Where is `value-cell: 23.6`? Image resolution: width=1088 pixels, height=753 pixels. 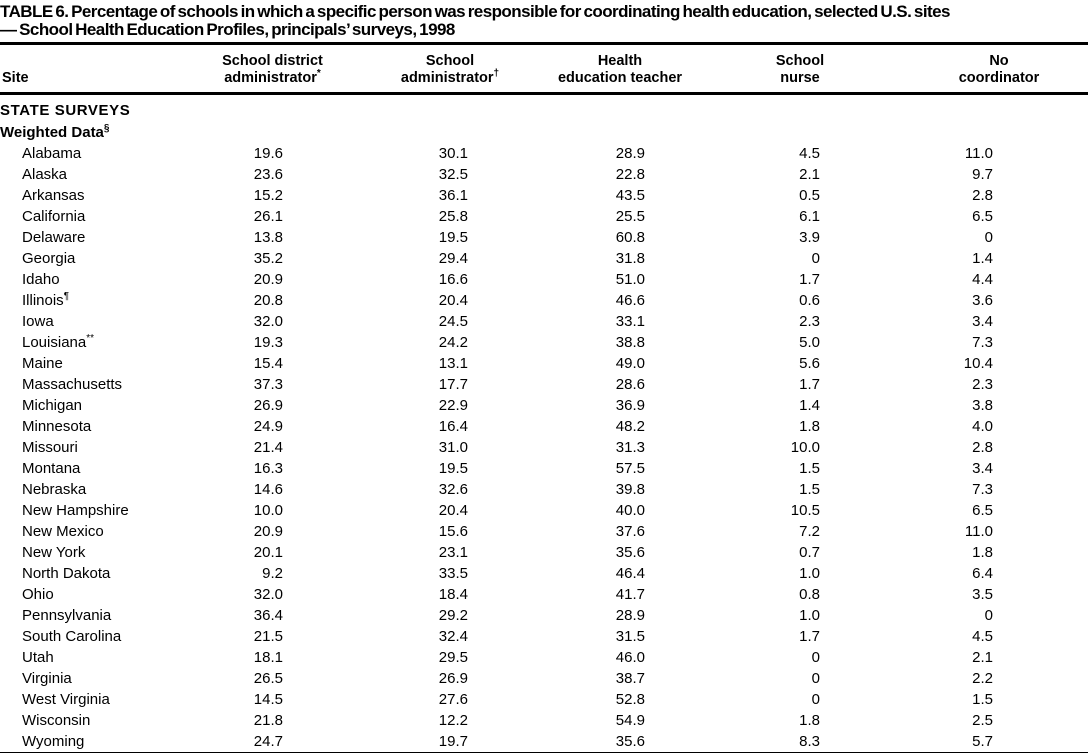 value-cell: 23.6 is located at coordinates (268, 174).